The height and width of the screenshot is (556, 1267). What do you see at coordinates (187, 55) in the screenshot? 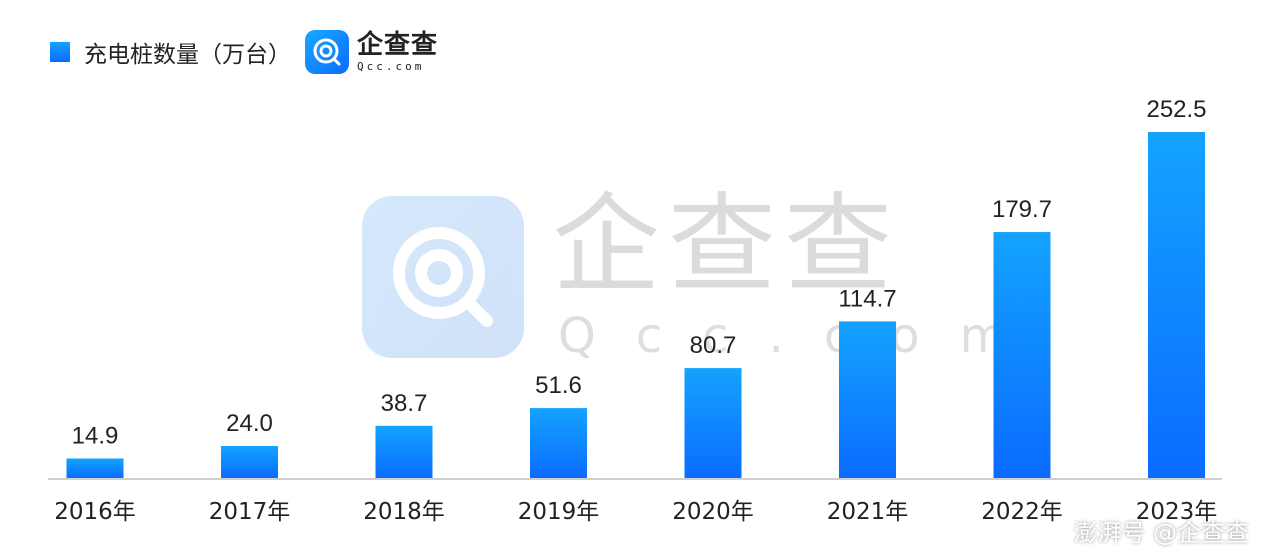
I see `legend-label: 充电桩数量（万台）` at bounding box center [187, 55].